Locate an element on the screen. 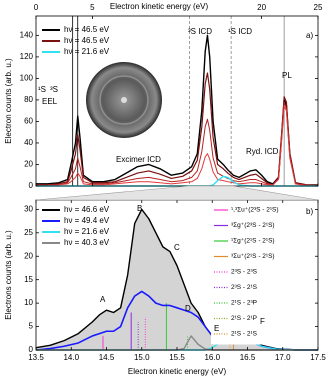 The image size is (332, 380). zoom-region is located at coordinates (177, 193).